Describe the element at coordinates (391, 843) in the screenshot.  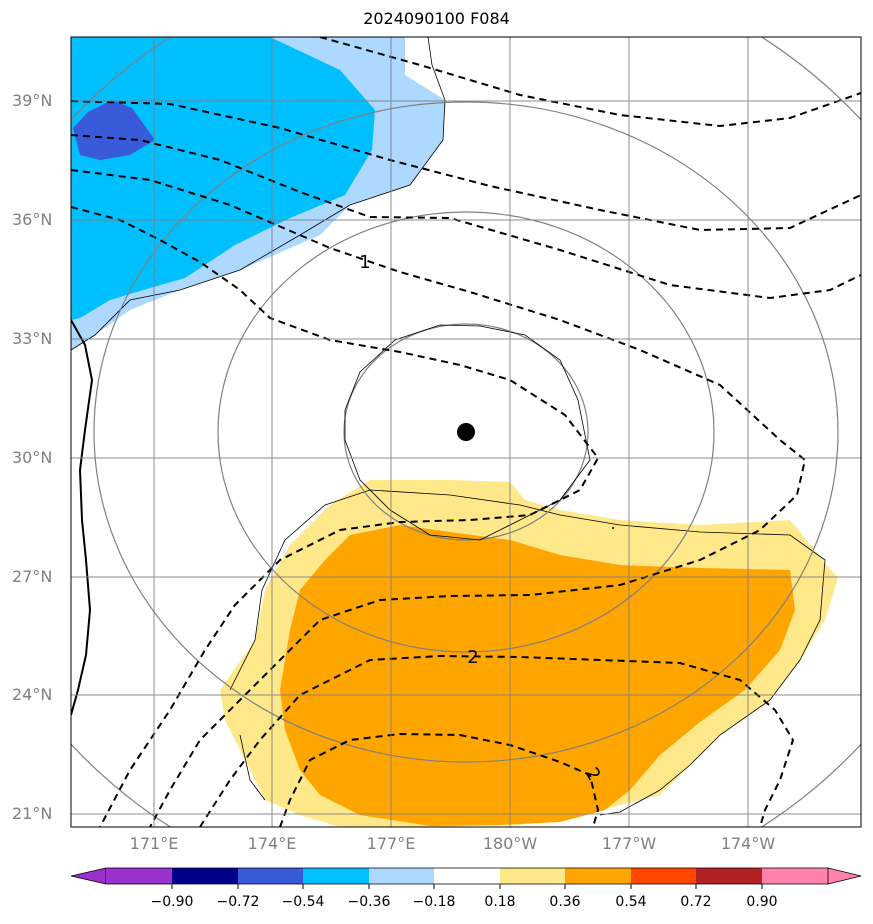
I see `lon-label: 177°E` at that location.